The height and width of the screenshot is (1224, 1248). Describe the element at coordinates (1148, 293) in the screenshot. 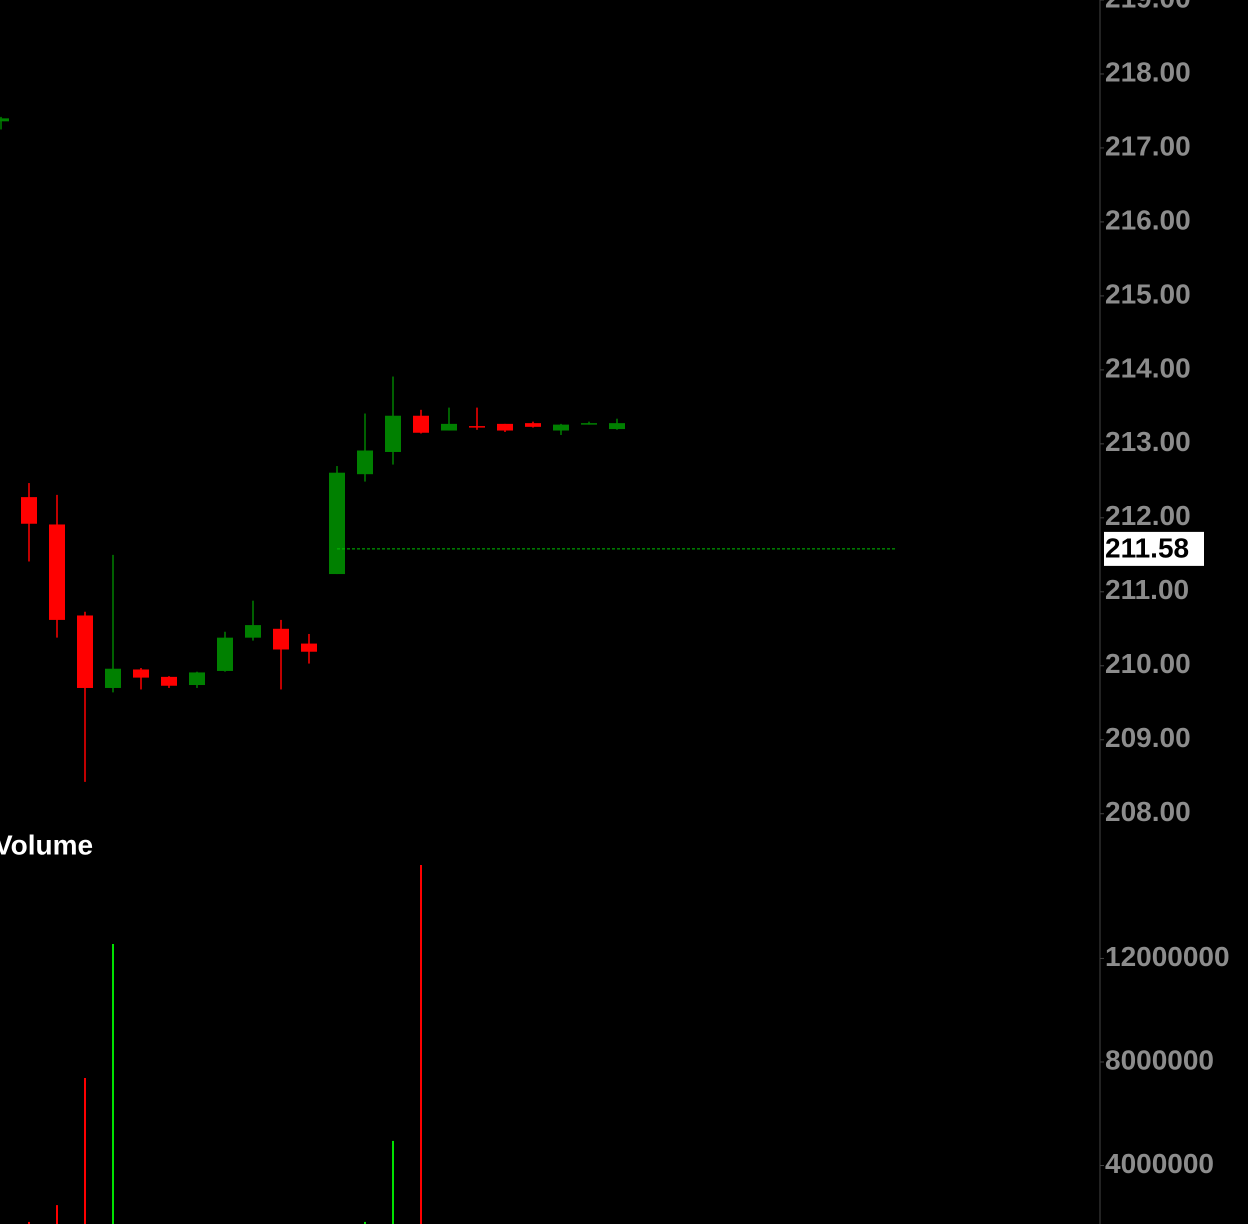

I see `y-tick-label: 215.00` at that location.